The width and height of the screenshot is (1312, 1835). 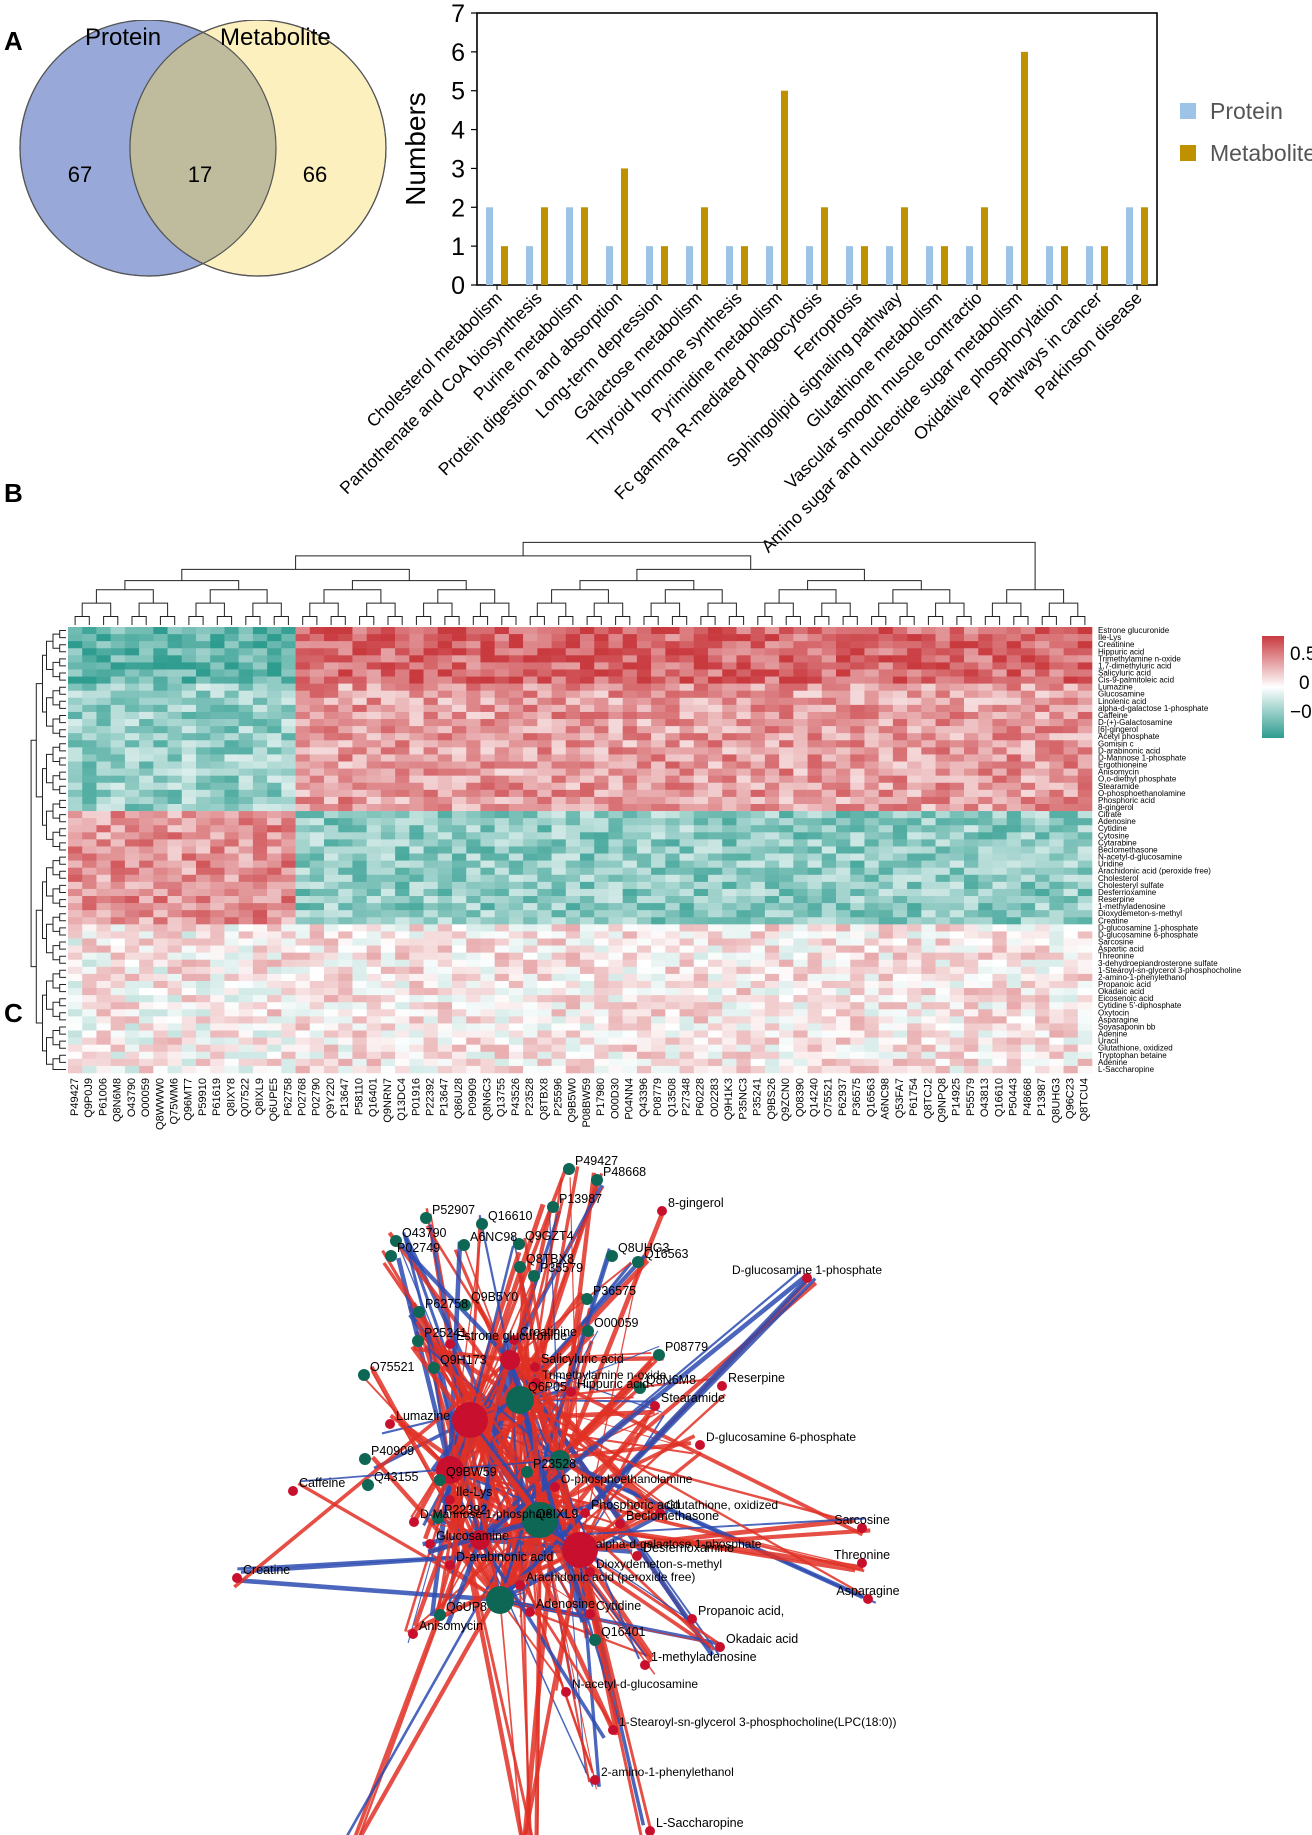 I want to click on heatmap-row-label: Uridine, so click(x=1111, y=864).